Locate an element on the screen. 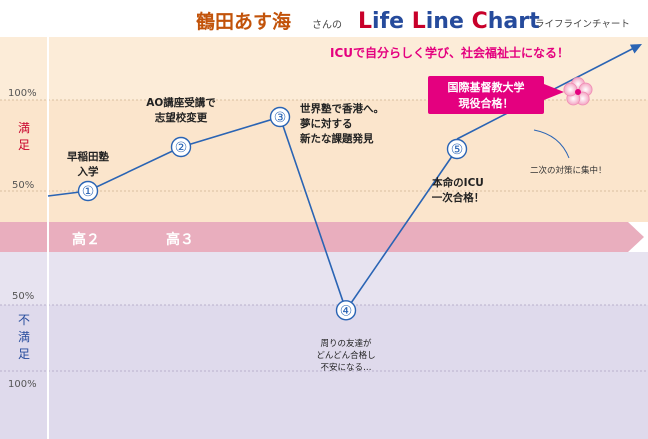 This screenshot has height=439, width=648. side-note: 二次の対策に集中！ is located at coordinates (568, 170).